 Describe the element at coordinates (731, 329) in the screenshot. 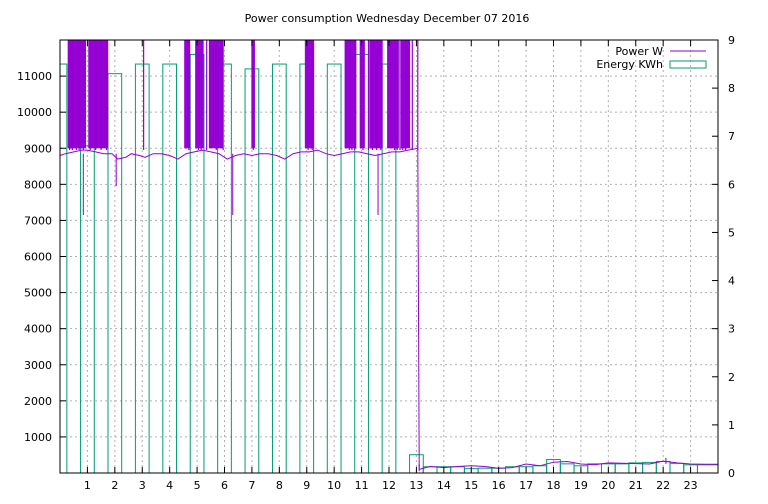

I see `y2-tick-label: 3` at that location.